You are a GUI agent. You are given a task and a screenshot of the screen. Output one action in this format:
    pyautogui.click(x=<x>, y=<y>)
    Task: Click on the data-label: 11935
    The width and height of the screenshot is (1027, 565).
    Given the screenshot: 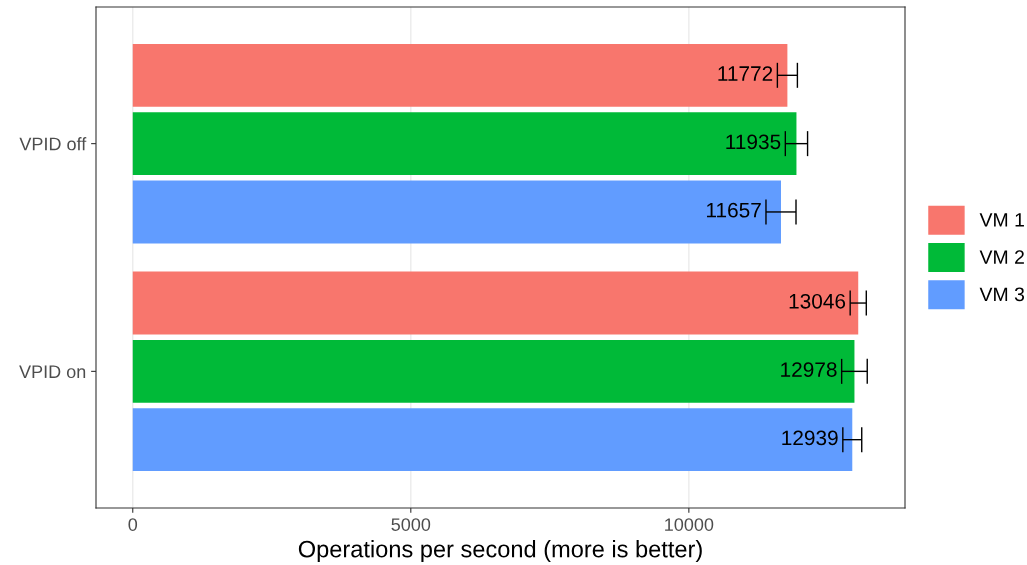 What is the action you would take?
    pyautogui.click(x=753, y=142)
    